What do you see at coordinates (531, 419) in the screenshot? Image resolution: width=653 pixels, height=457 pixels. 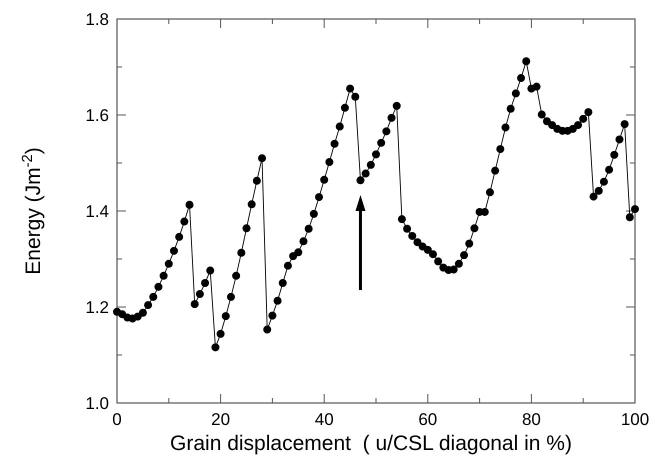 I see `x-tick-label: 80` at bounding box center [531, 419].